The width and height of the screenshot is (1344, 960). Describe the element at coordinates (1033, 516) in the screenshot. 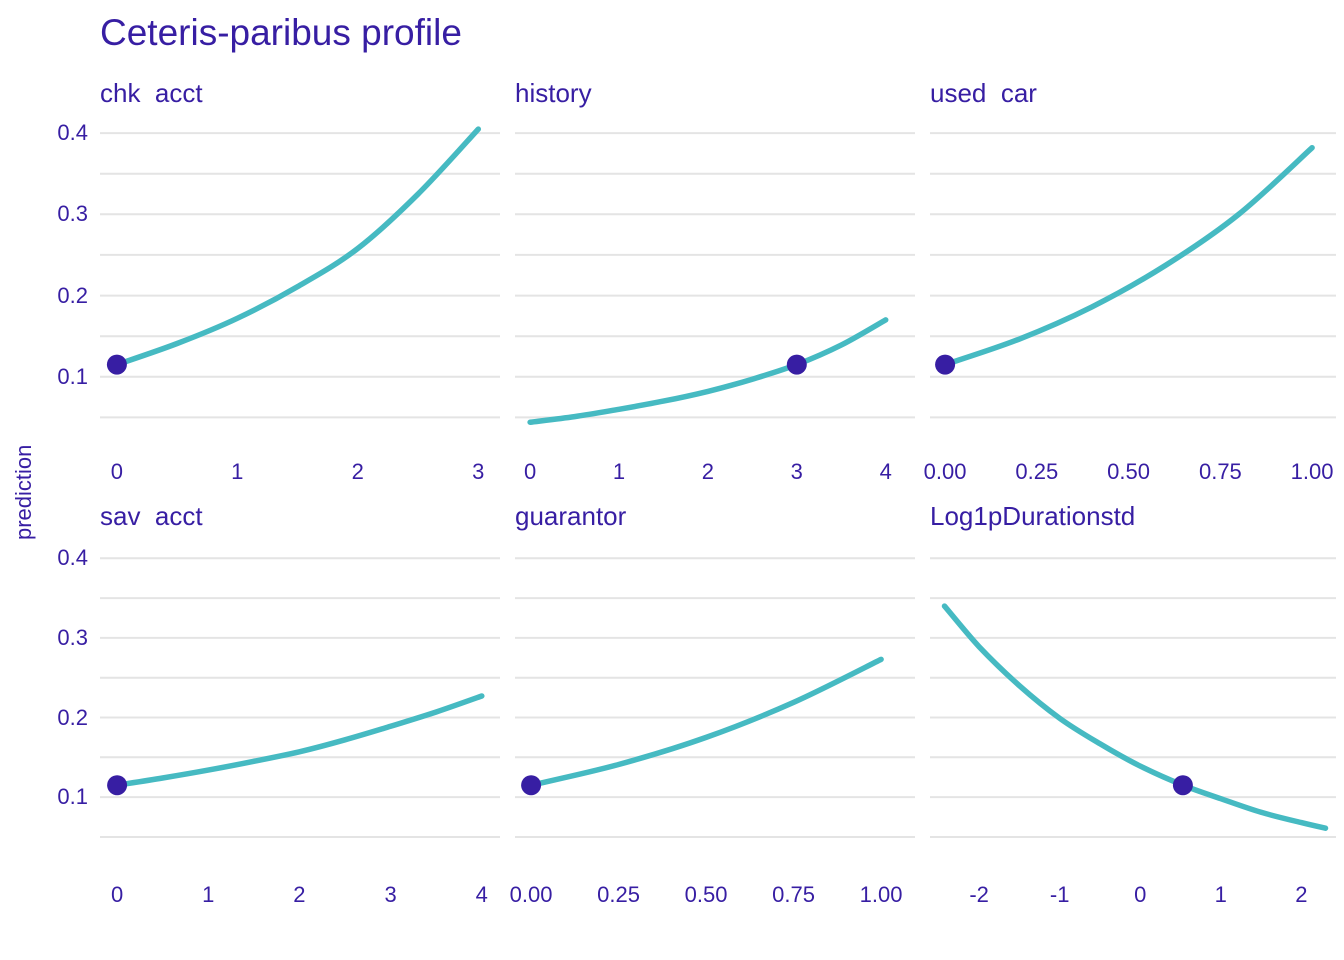

I see `facet-title: Log1pDurationstd` at that location.